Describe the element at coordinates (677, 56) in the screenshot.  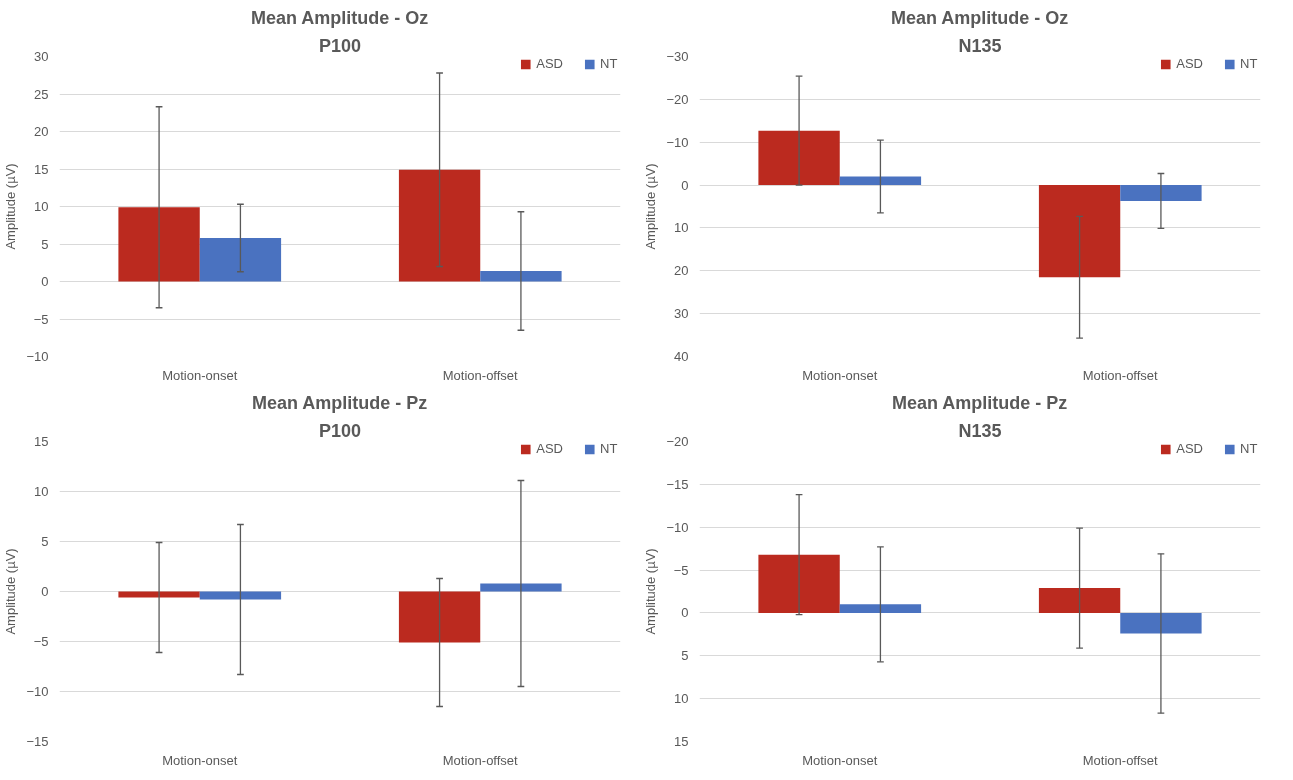
I see `y-tick-label: −30` at that location.